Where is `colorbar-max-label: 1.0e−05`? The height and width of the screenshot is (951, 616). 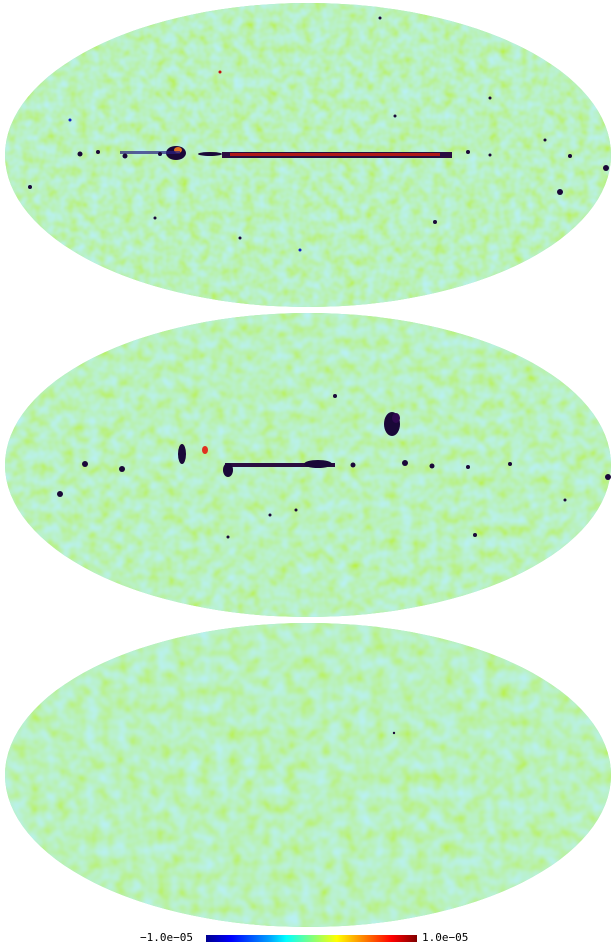
colorbar-max-label: 1.0e−05 is located at coordinates (445, 937).